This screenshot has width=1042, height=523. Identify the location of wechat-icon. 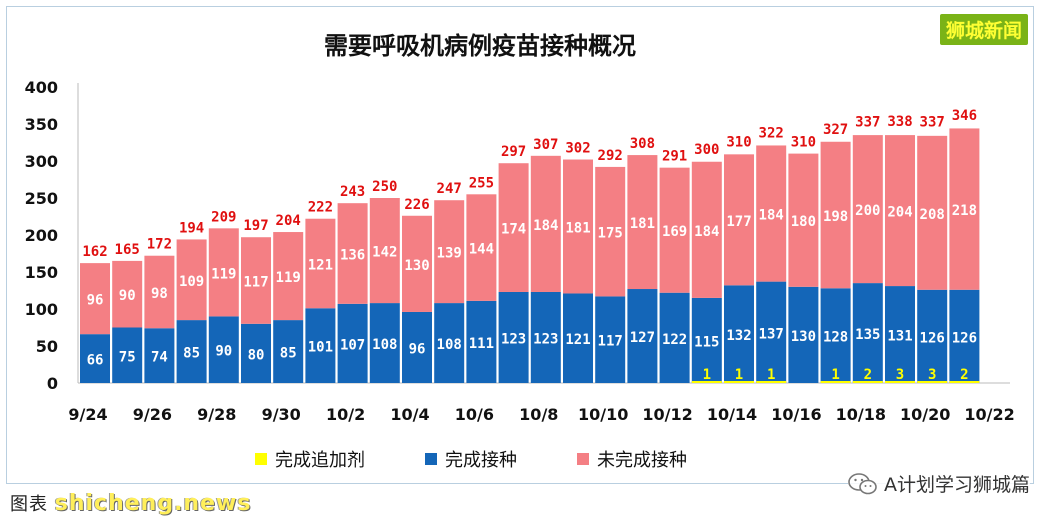
(863, 484).